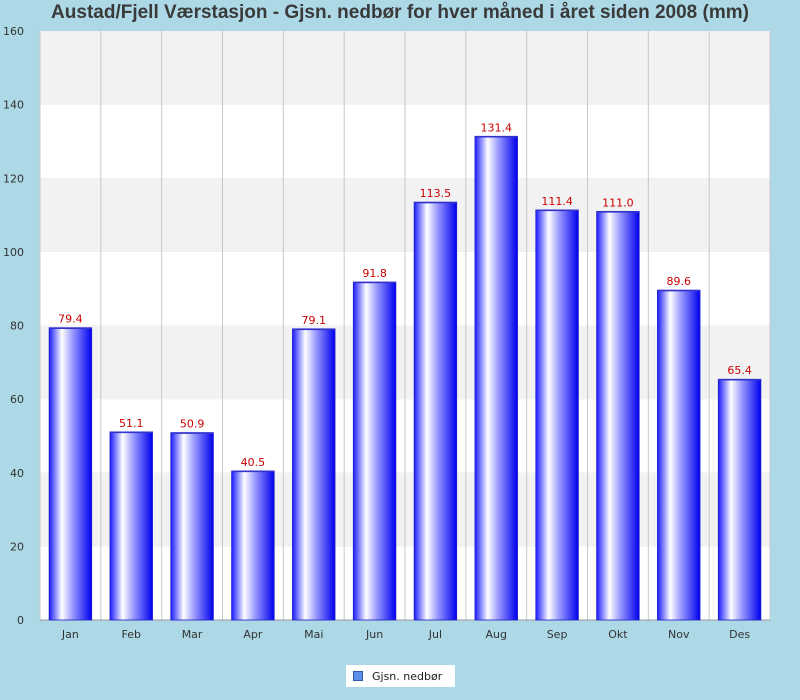  What do you see at coordinates (253, 634) in the screenshot?
I see `x-tick-label: Apr` at bounding box center [253, 634].